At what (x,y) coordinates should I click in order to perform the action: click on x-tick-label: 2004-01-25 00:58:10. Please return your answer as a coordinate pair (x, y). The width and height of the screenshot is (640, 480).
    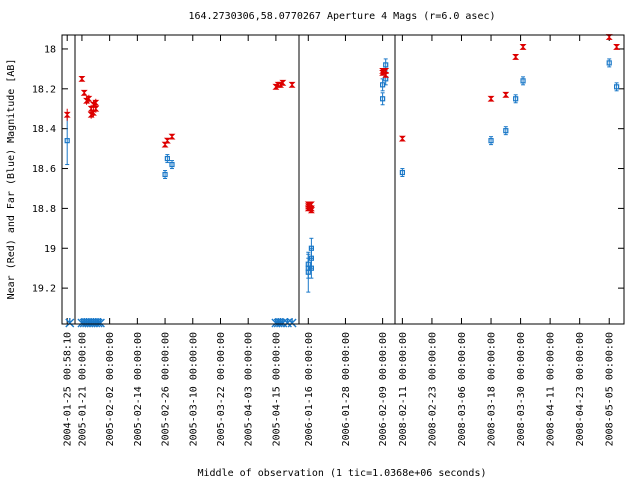
    Looking at the image, I should click on (68, 389).